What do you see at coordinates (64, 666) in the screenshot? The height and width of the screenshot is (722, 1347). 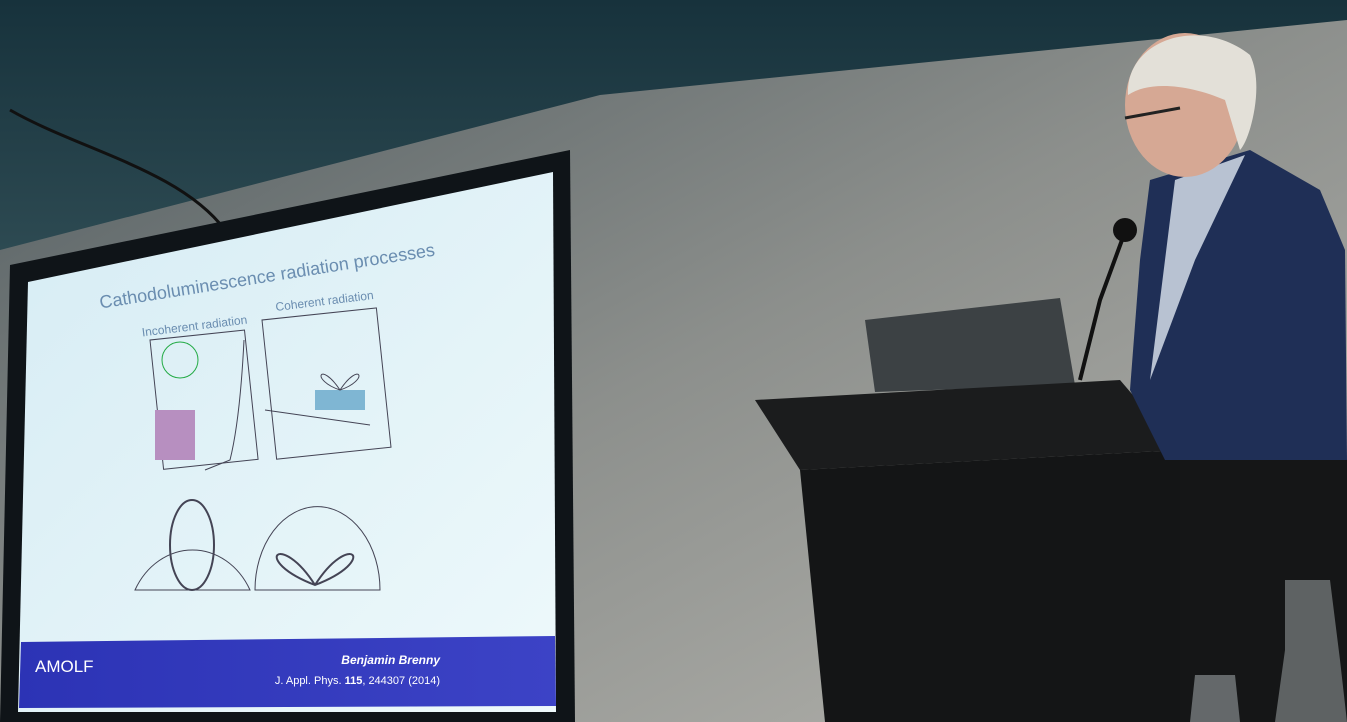 I see `logo: AMOLF` at bounding box center [64, 666].